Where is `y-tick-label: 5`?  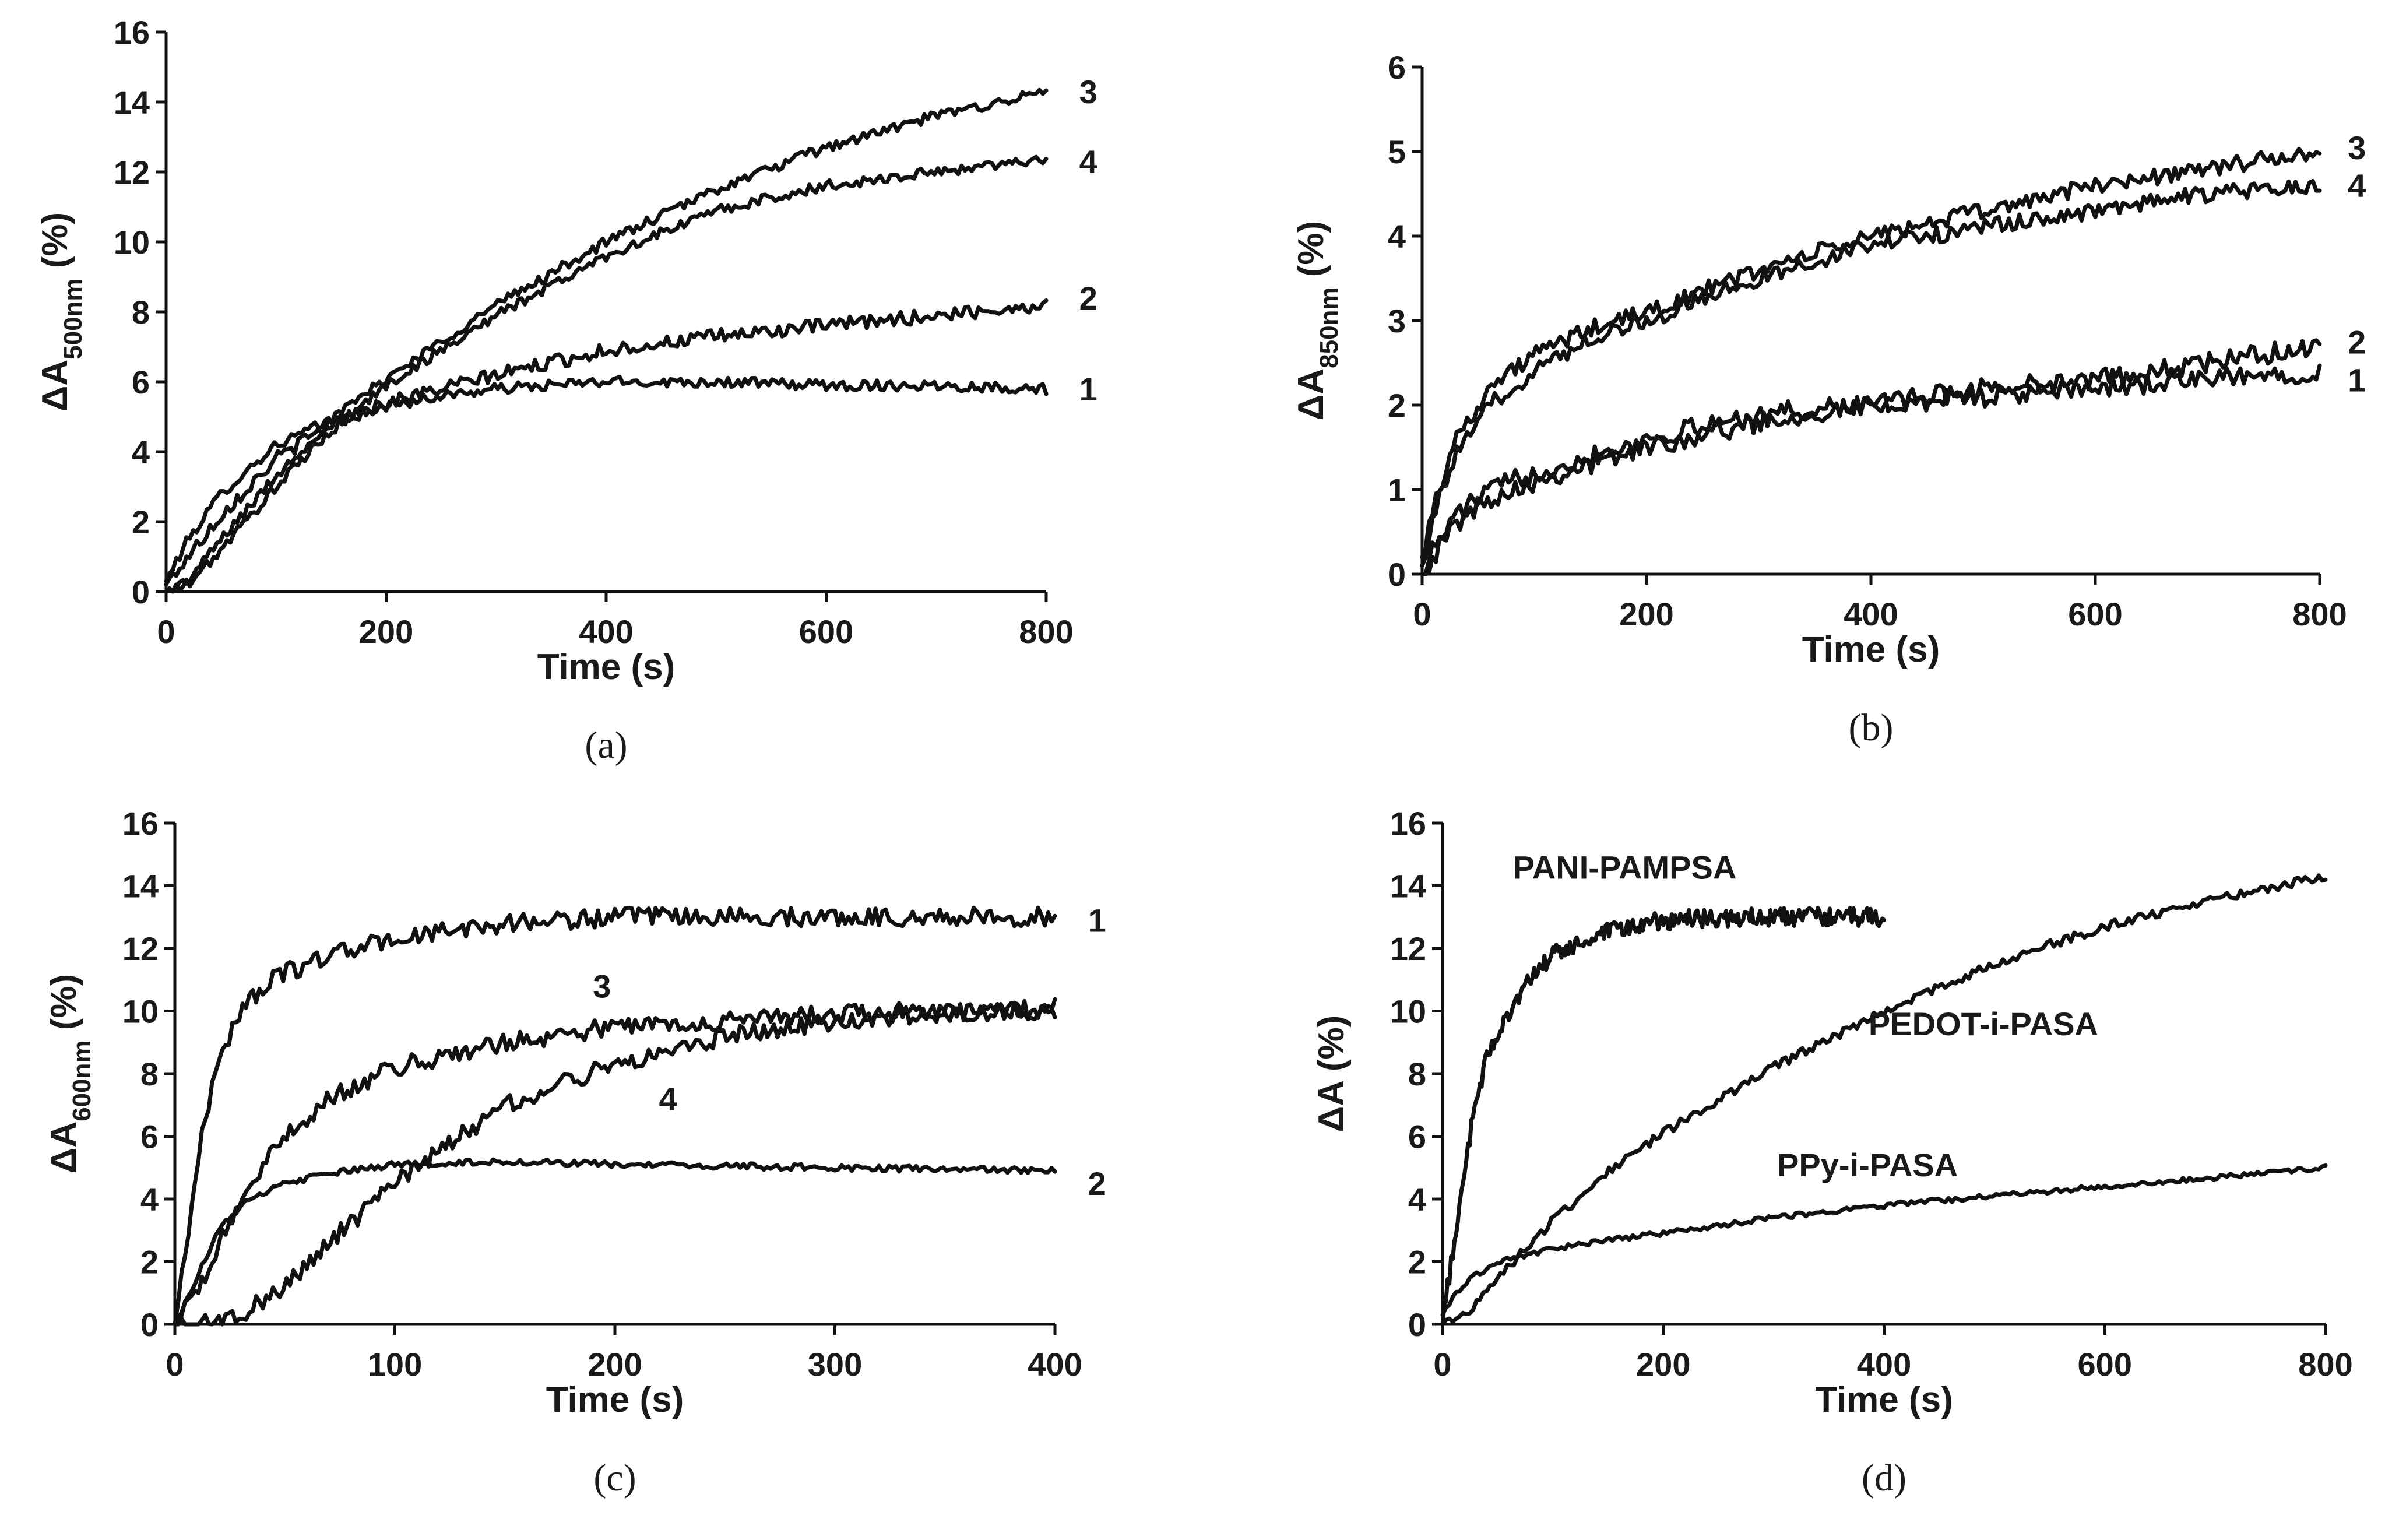
y-tick-label: 5 is located at coordinates (1397, 152).